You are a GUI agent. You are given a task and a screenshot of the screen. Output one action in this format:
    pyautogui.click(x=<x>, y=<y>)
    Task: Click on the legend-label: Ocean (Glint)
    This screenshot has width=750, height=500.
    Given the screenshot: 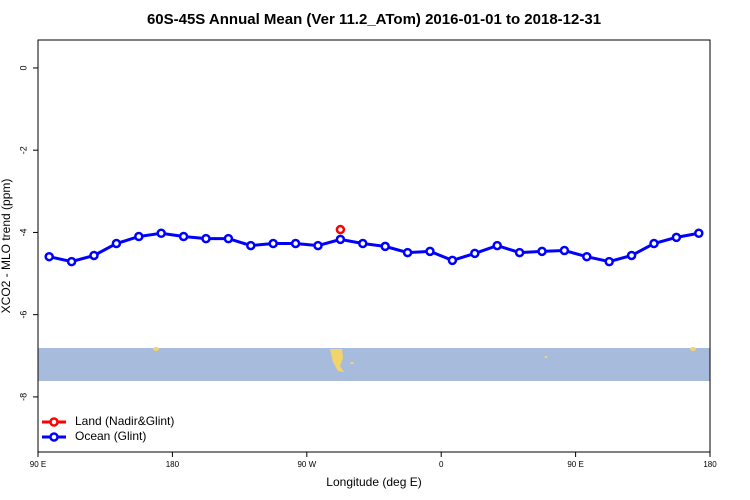 What is the action you would take?
    pyautogui.click(x=110, y=436)
    